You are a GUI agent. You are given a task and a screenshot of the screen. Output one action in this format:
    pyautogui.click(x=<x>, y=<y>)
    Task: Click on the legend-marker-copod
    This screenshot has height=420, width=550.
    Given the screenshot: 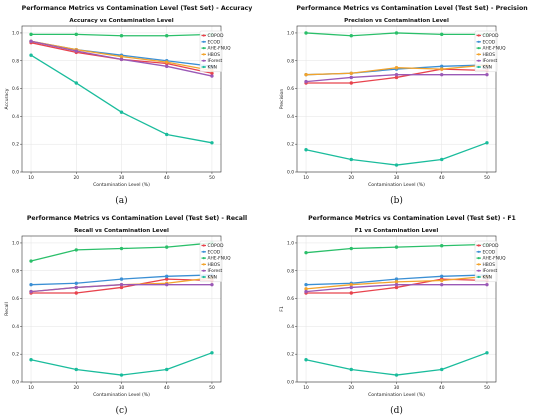 What is the action you would take?
    pyautogui.click(x=203, y=35)
    